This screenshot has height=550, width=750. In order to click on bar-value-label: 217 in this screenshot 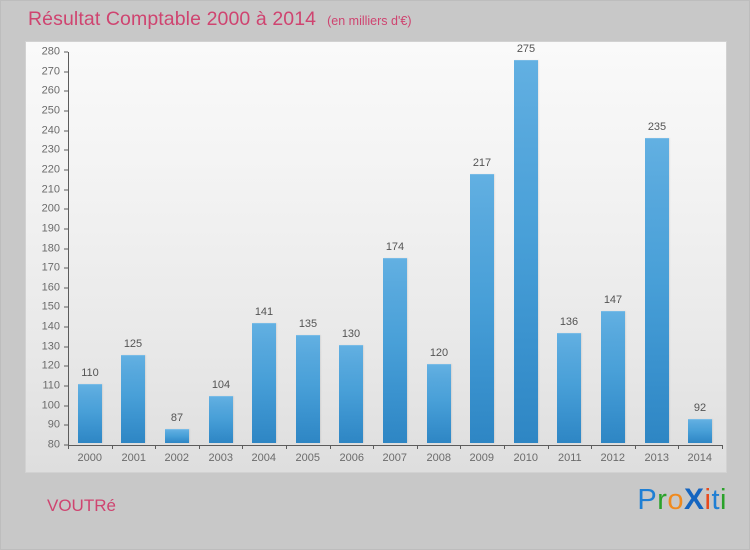, I will do `click(482, 162)`.